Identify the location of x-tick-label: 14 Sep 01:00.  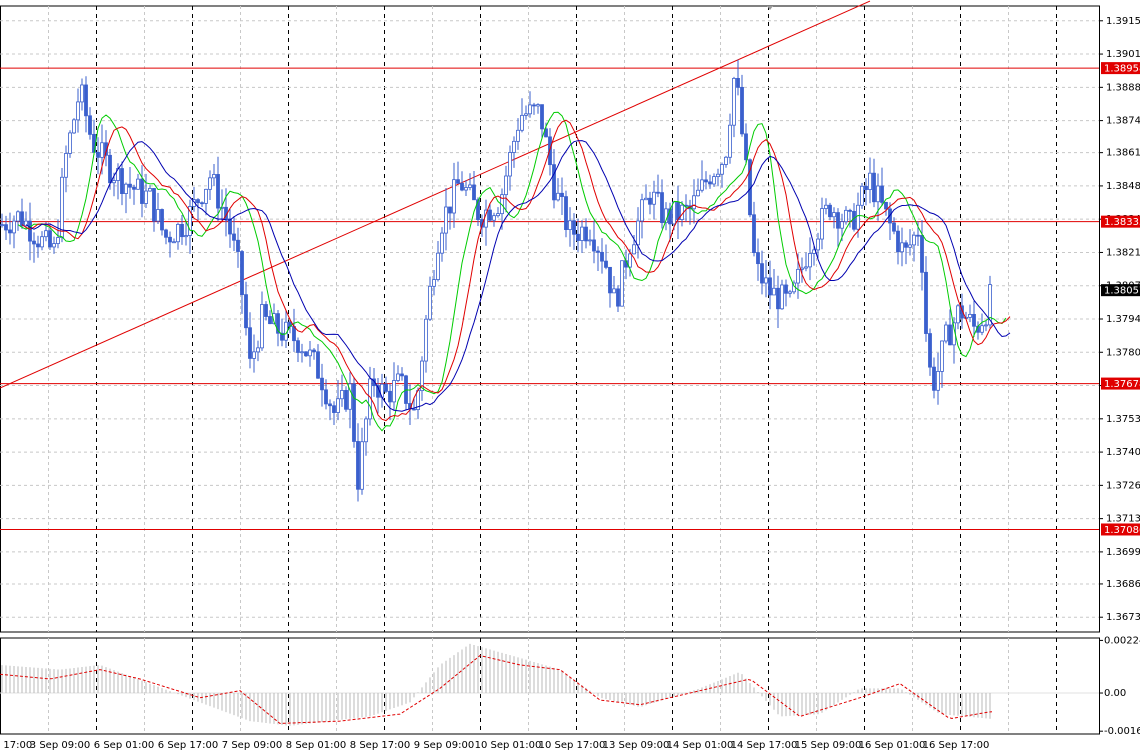
(700, 745).